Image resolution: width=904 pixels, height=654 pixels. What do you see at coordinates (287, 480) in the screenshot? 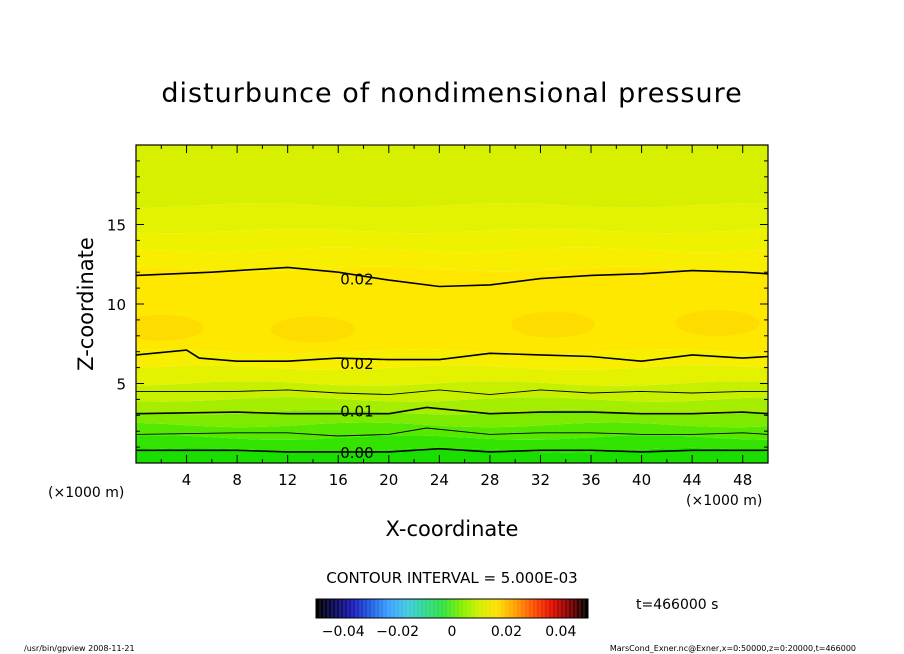
I see `x-tick-label: 12` at bounding box center [287, 480].